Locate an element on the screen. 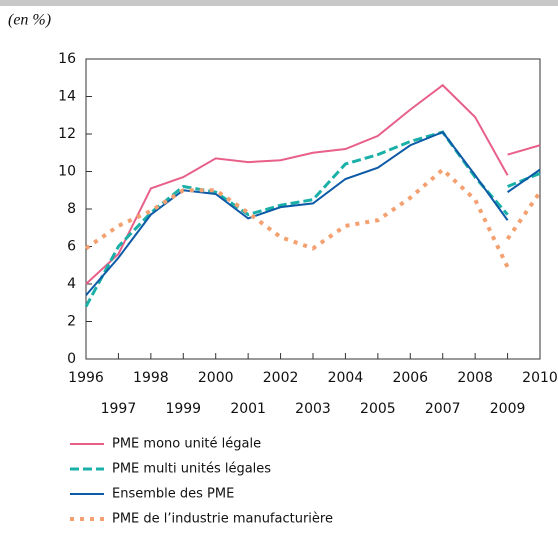  x-tick-label: 2006 is located at coordinates (410, 378).